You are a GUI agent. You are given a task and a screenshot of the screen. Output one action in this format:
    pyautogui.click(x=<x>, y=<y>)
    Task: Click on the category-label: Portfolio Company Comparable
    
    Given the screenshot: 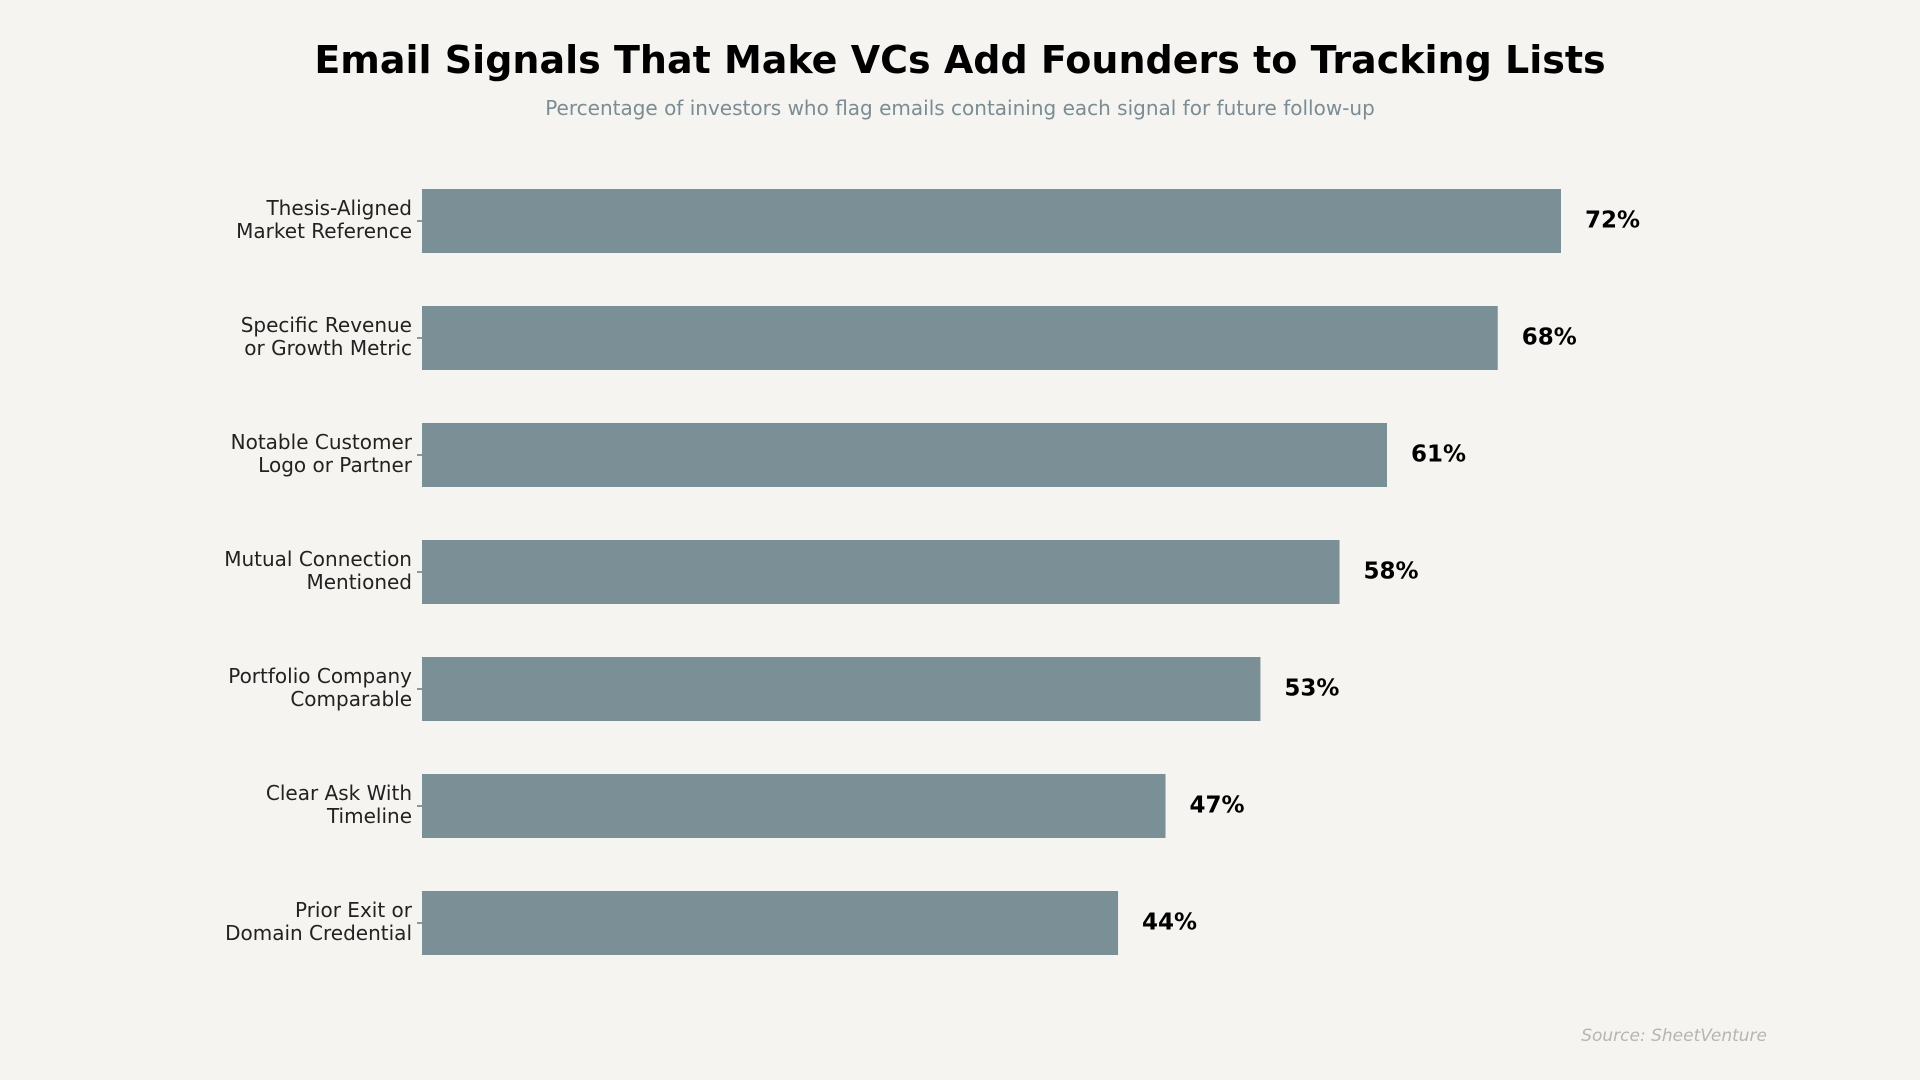 What is the action you would take?
    pyautogui.click(x=320, y=687)
    